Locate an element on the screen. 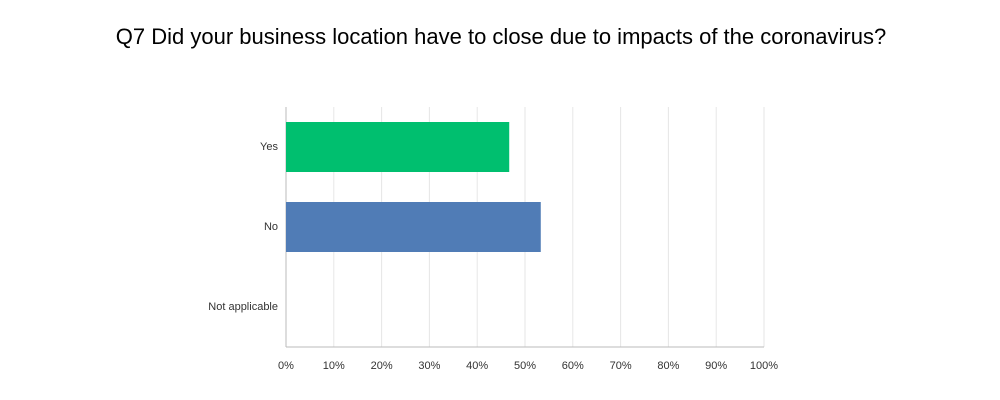  y-tick-label: Yes is located at coordinates (269, 147).